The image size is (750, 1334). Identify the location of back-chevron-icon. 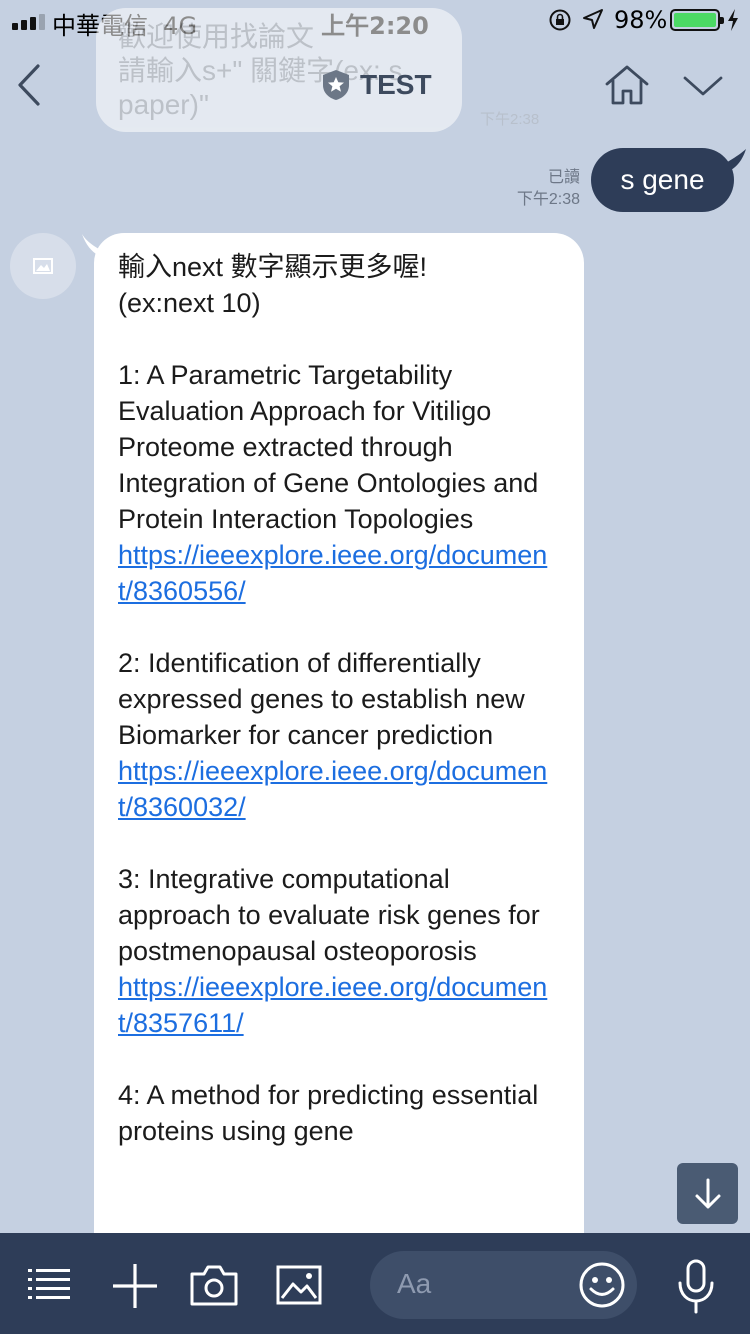
(29, 85).